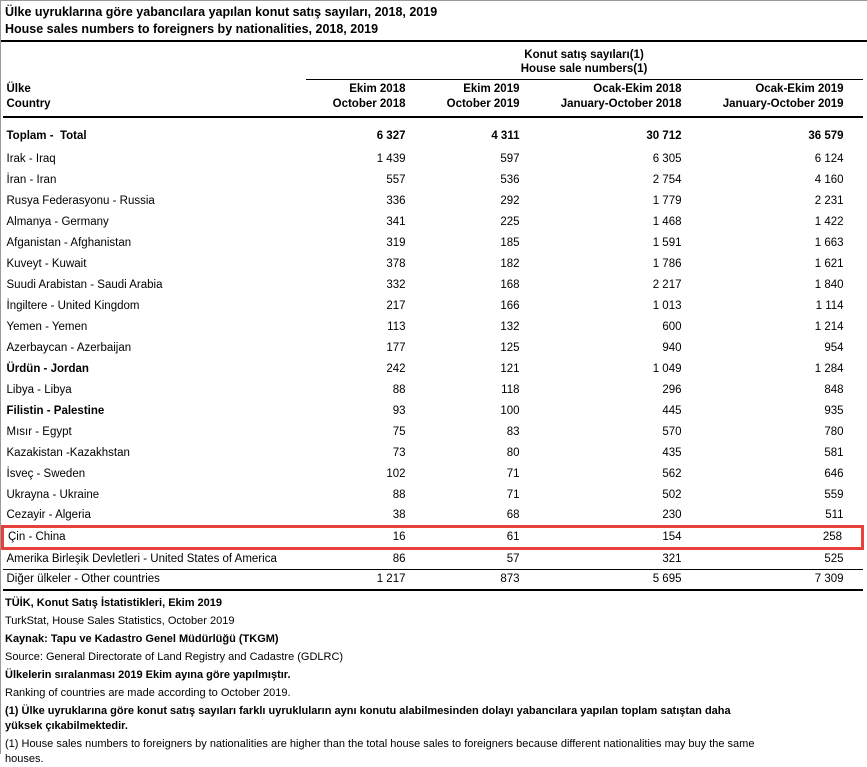 The height and width of the screenshot is (767, 867). I want to click on value-cell: 132, so click(510, 327).